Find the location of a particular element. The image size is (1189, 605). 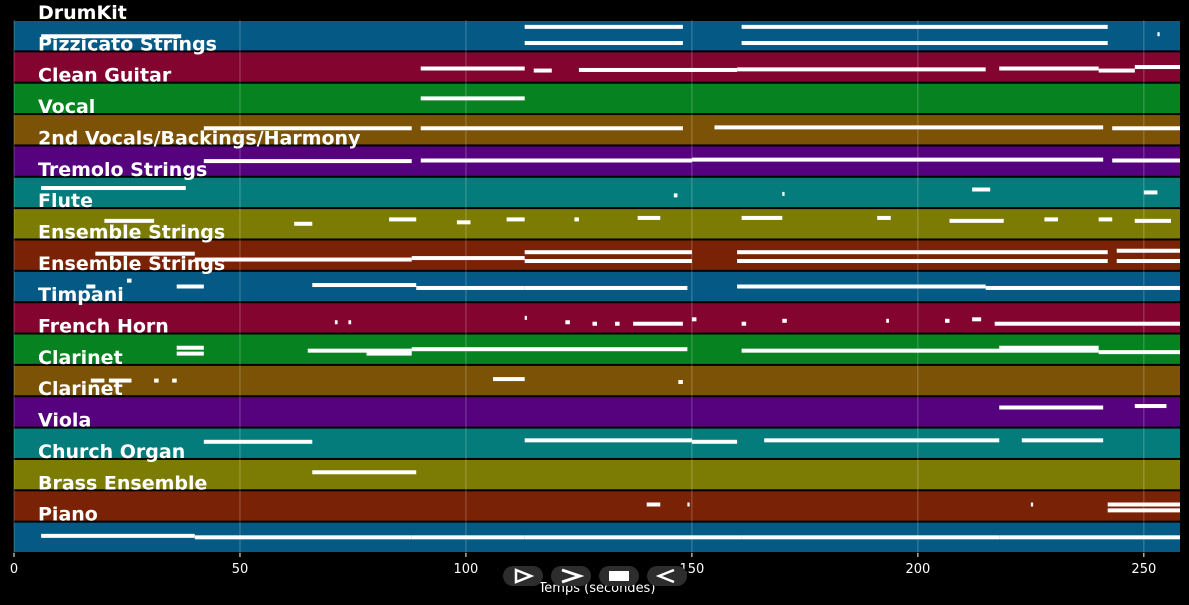

track-label: Tremolo Strings is located at coordinates (122, 170).